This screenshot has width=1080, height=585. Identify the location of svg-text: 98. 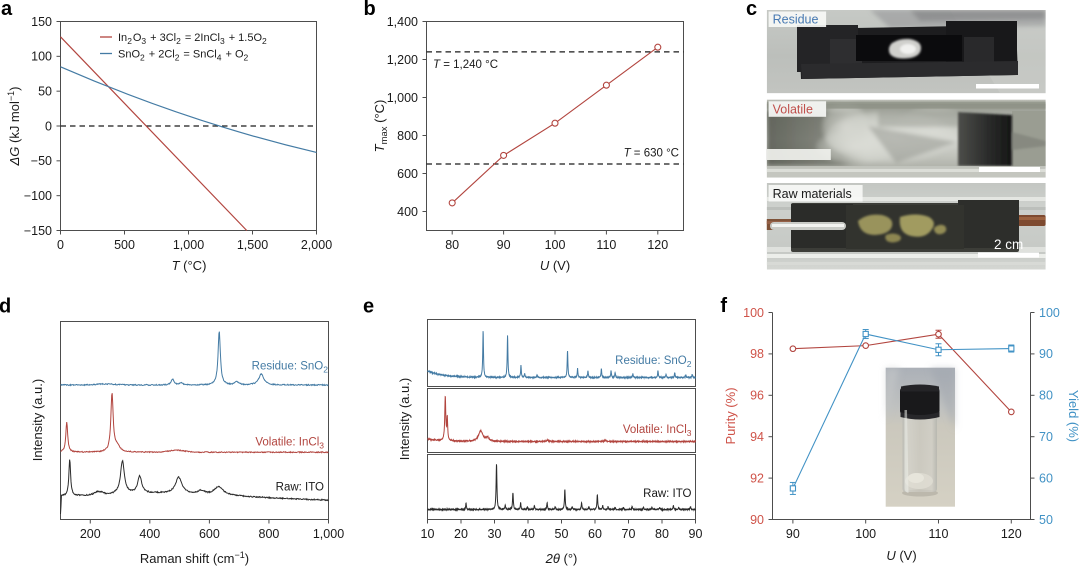
(757, 354).